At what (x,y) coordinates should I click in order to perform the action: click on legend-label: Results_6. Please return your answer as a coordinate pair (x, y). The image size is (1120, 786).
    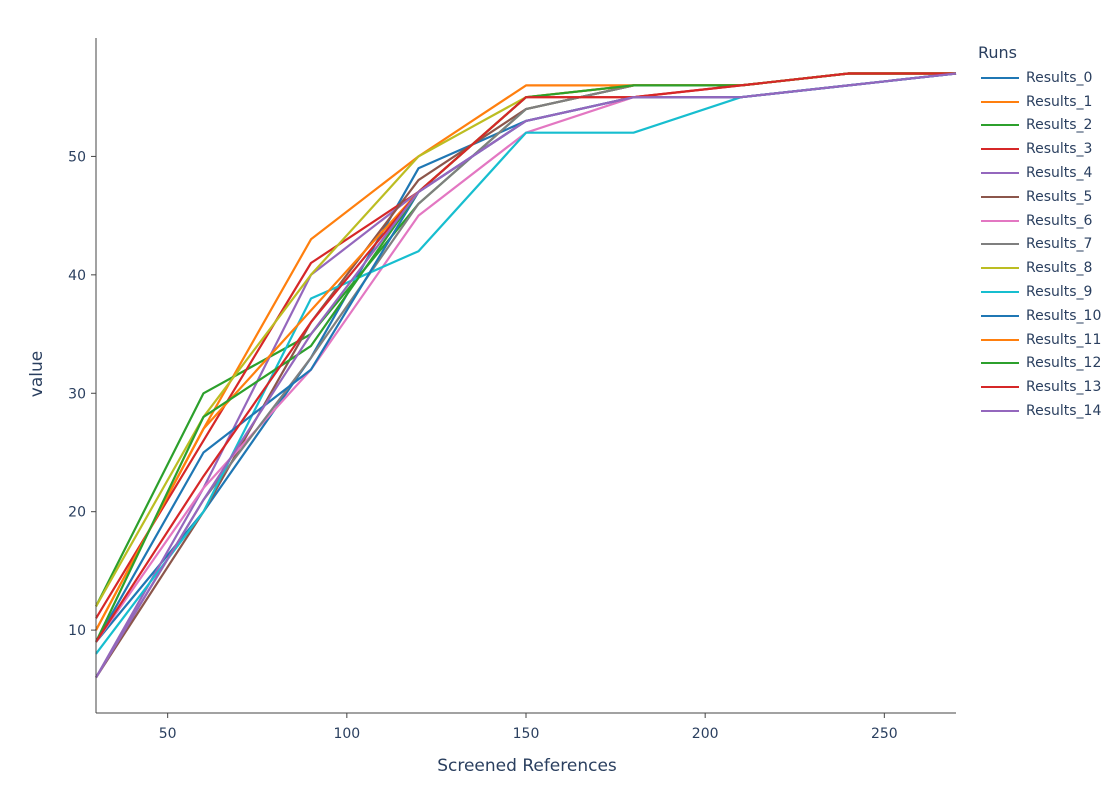
    Looking at the image, I should click on (1059, 220).